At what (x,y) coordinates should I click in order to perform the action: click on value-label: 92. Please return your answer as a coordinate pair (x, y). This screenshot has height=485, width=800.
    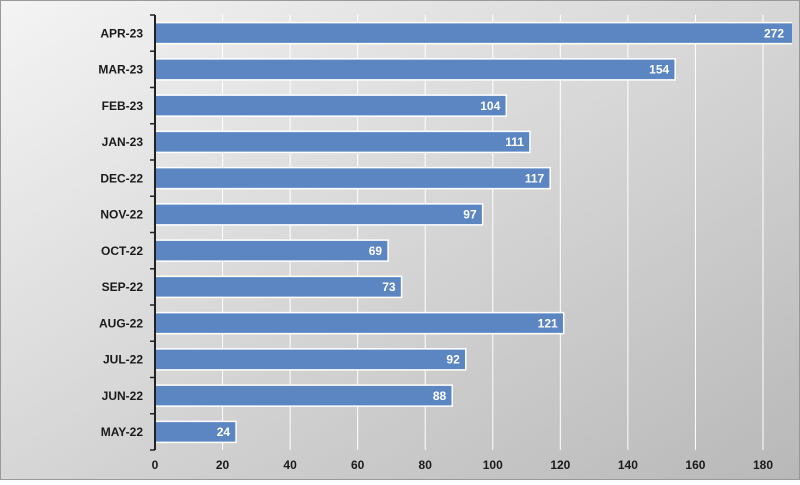
    Looking at the image, I should click on (453, 360).